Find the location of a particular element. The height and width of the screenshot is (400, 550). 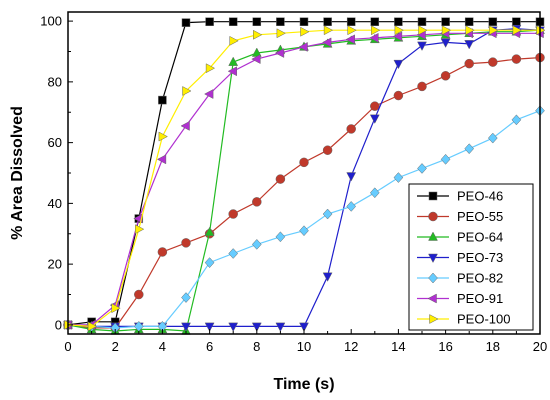

legend-item: PEO-73 is located at coordinates (460, 257).